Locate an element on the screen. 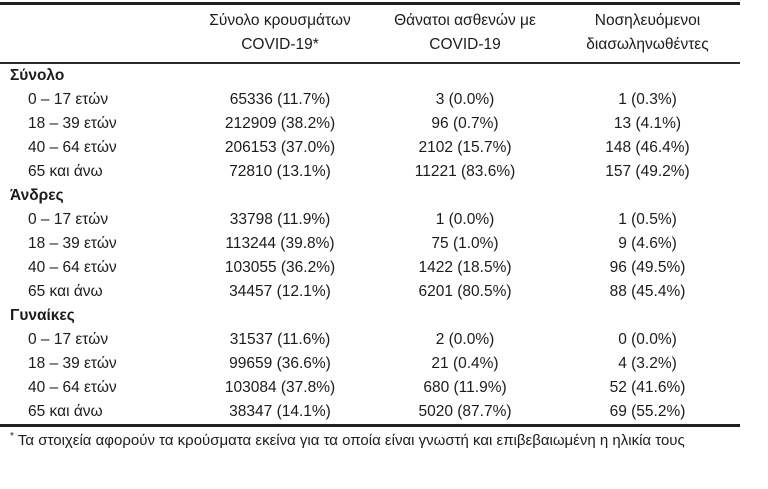  cases-cell: 212909 (38.2%) is located at coordinates (280, 123).